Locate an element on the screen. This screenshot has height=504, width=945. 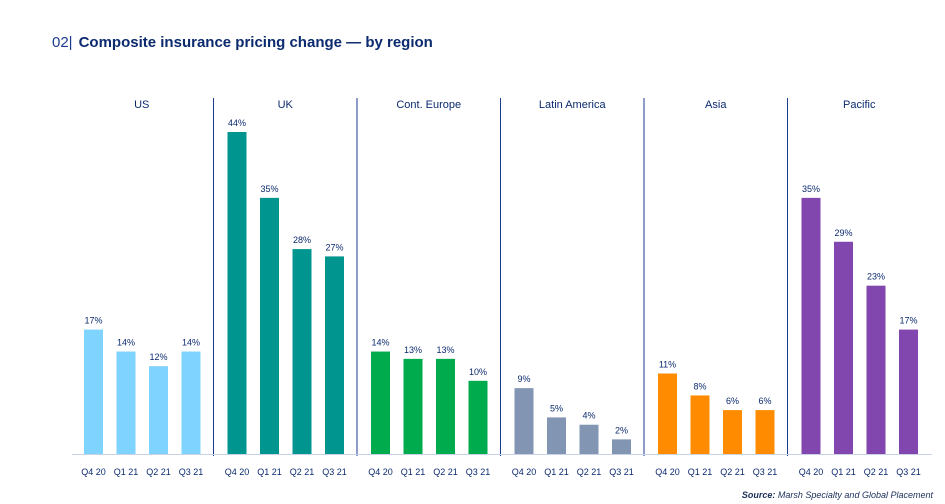
figure-number: 02| is located at coordinates (62, 42).